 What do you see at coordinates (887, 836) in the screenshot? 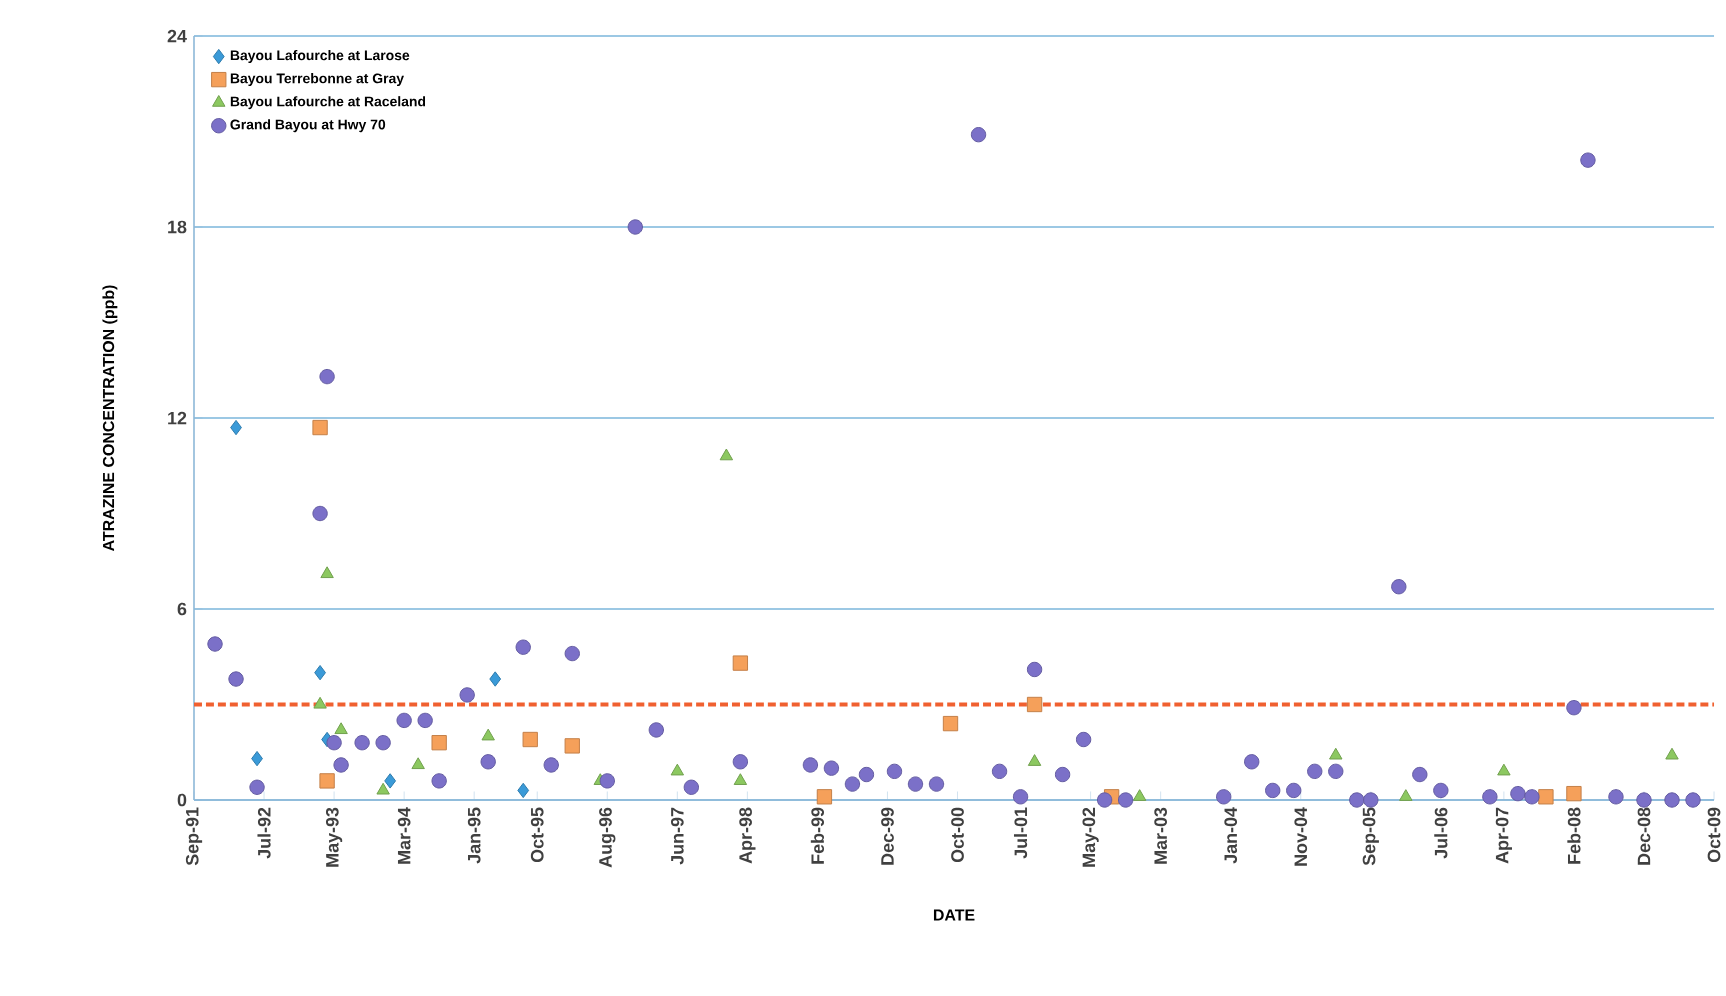
I see `x-tick-label: Dec-99` at bounding box center [887, 836].